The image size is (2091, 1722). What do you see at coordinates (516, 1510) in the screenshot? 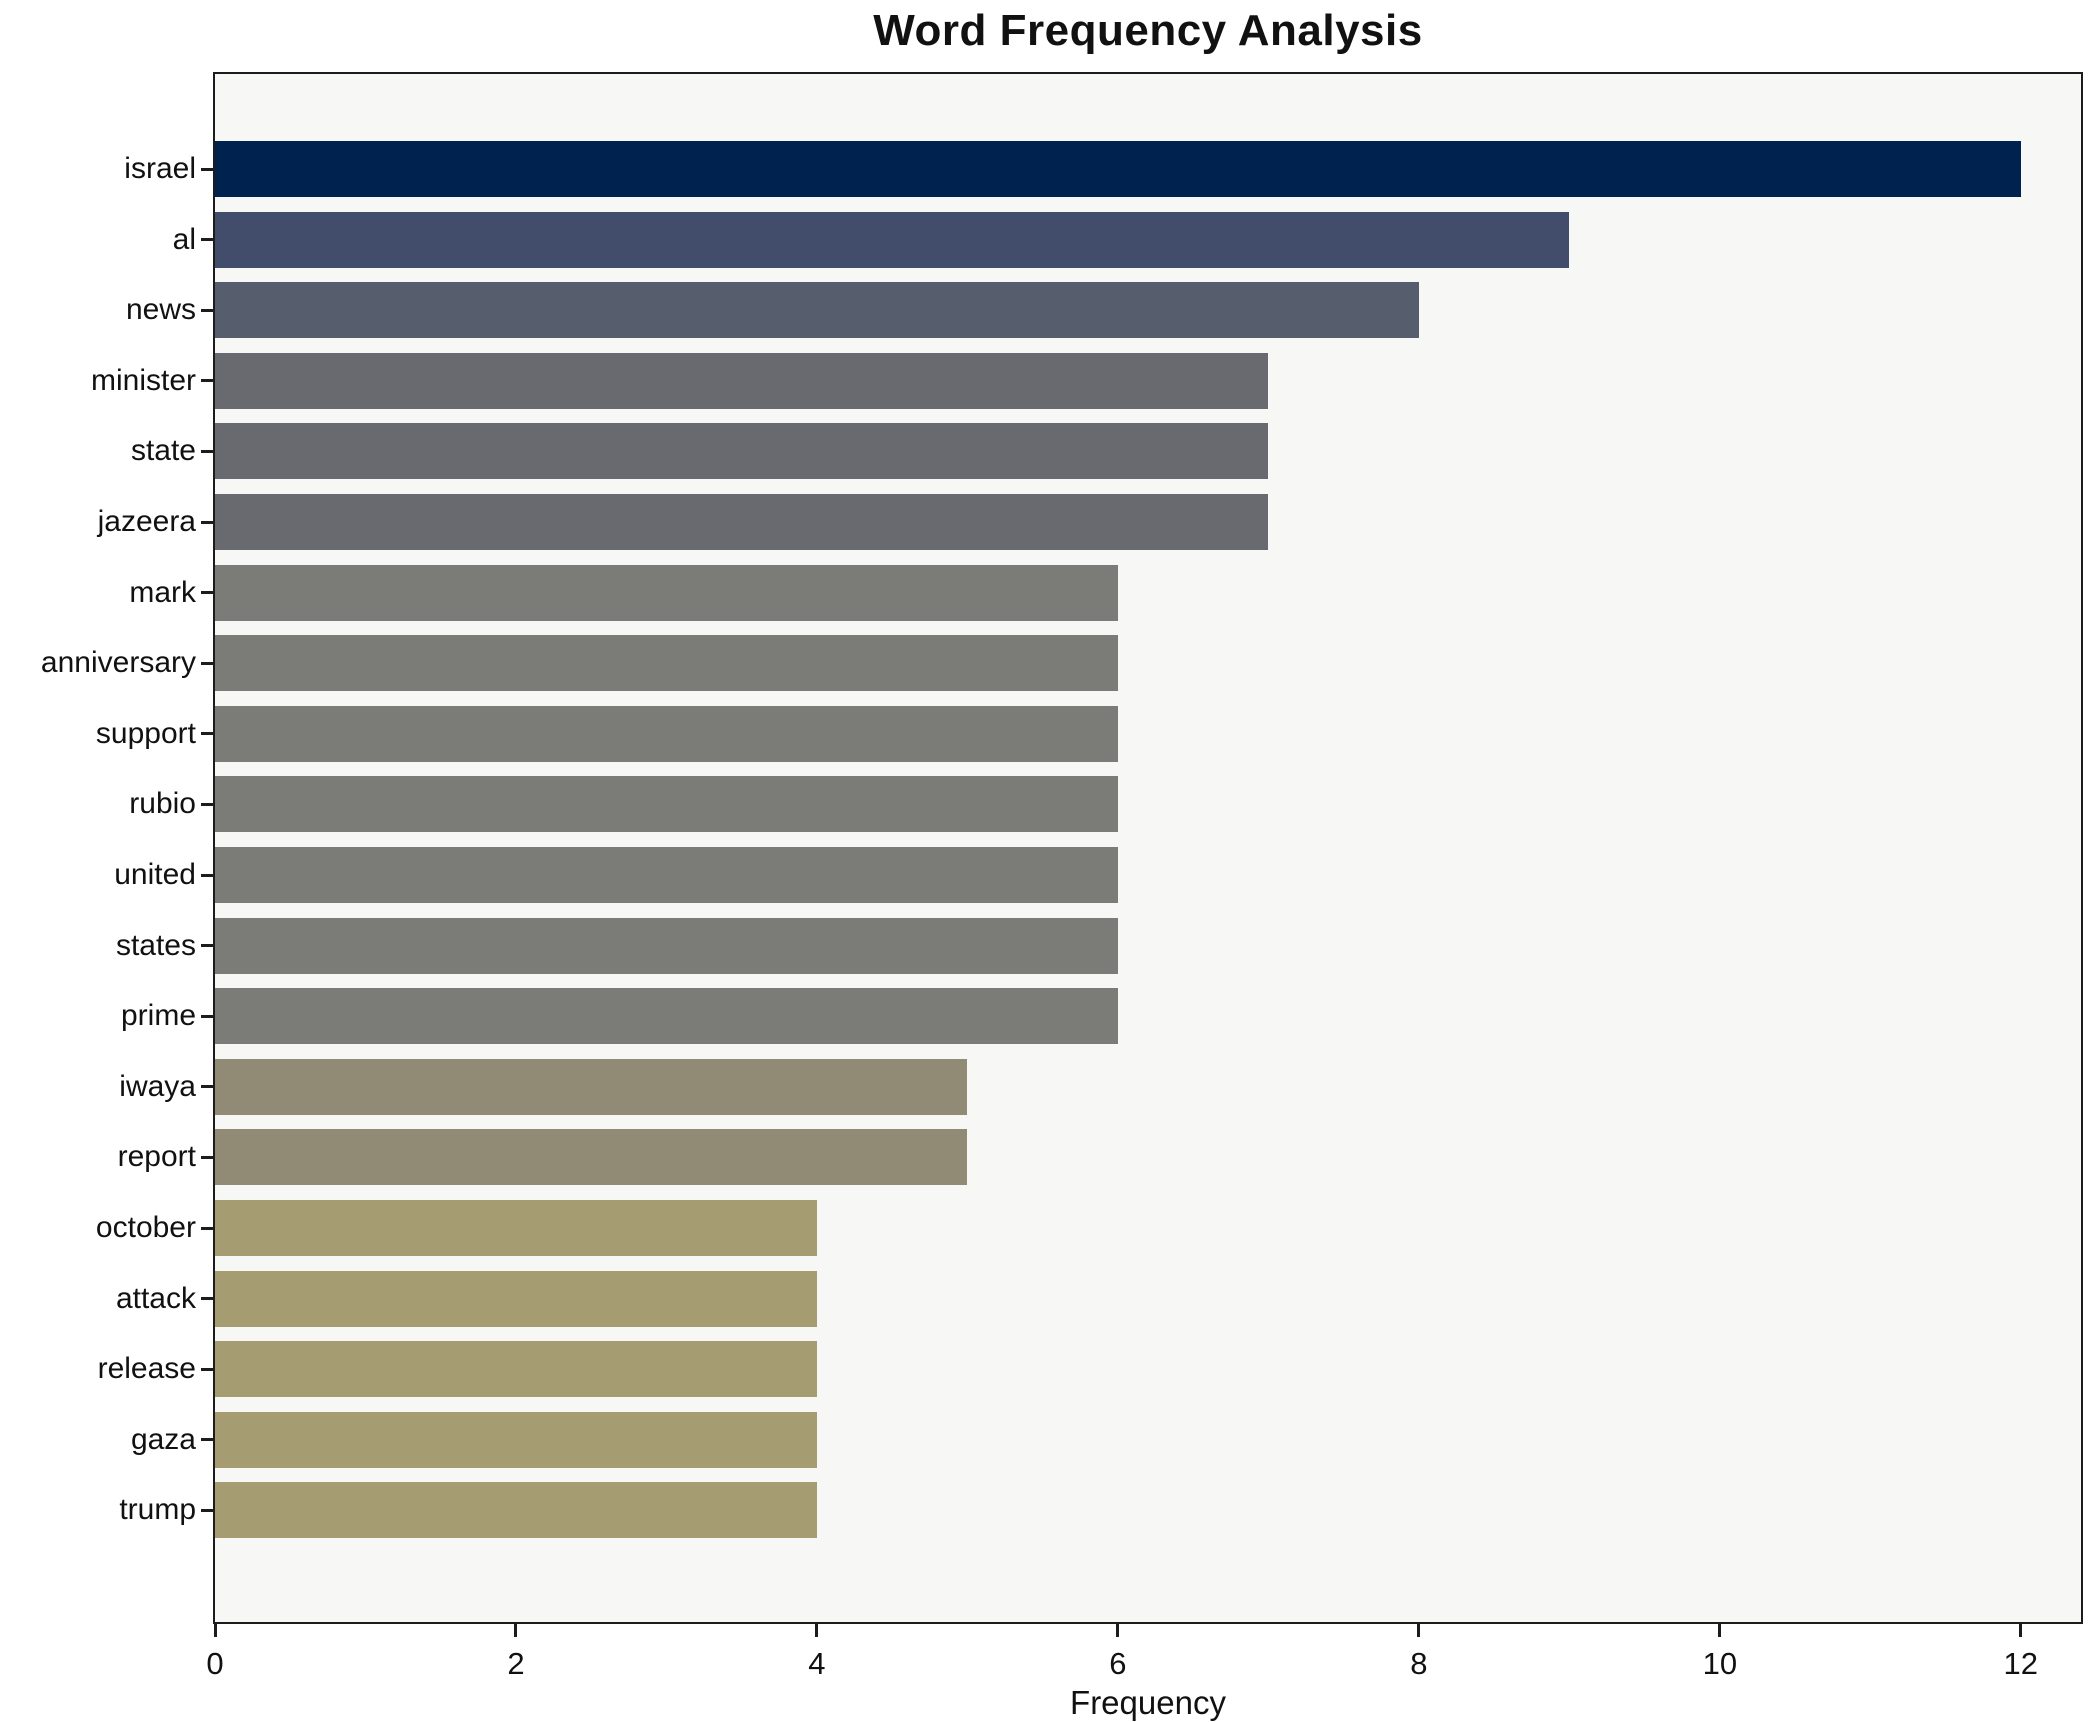
I see `bar-trump` at bounding box center [516, 1510].